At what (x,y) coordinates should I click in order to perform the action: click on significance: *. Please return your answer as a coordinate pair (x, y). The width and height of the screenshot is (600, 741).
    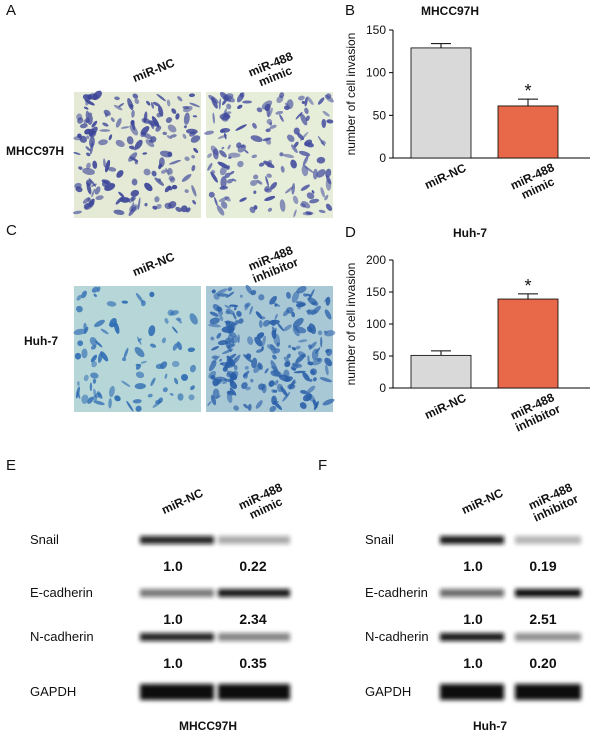
    Looking at the image, I should click on (527, 91).